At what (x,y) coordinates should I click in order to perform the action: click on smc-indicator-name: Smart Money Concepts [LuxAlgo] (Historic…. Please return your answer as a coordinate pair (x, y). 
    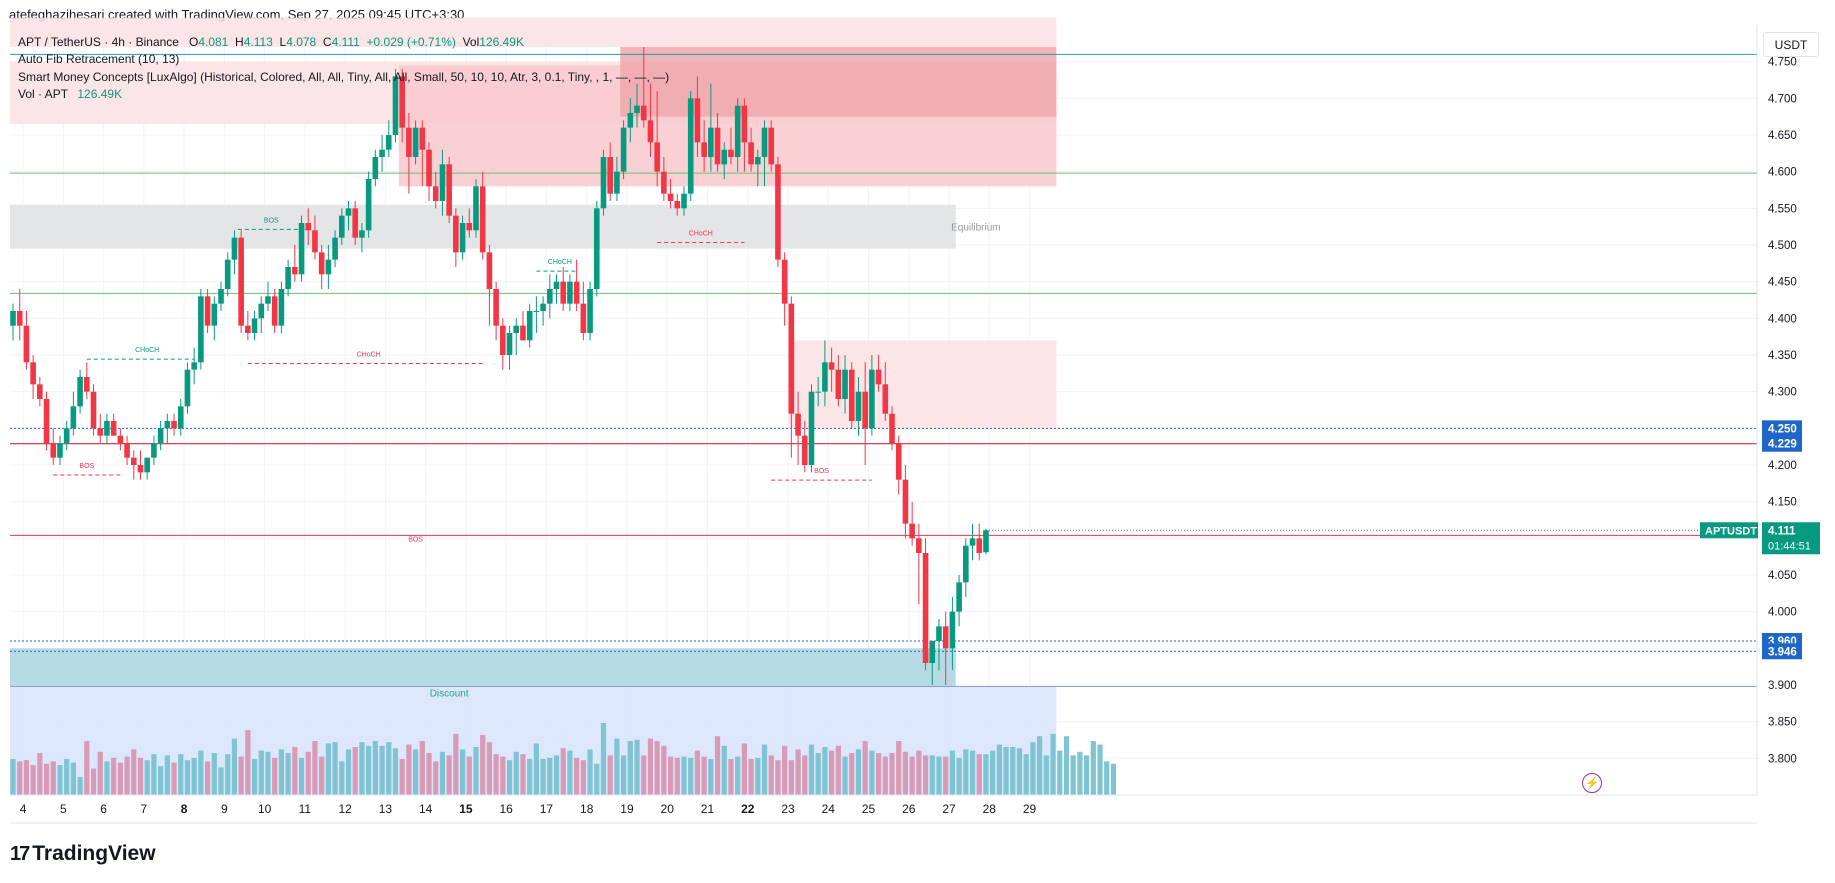
    Looking at the image, I should click on (344, 77).